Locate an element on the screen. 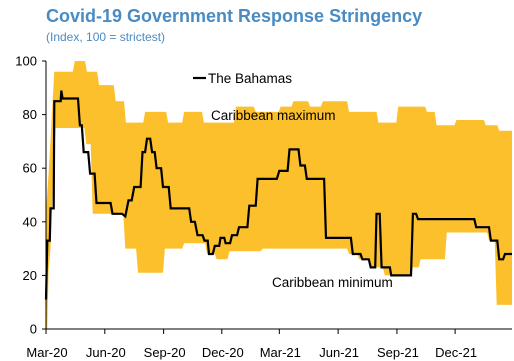  y-tick-label-20: 20 is located at coordinates (30, 275).